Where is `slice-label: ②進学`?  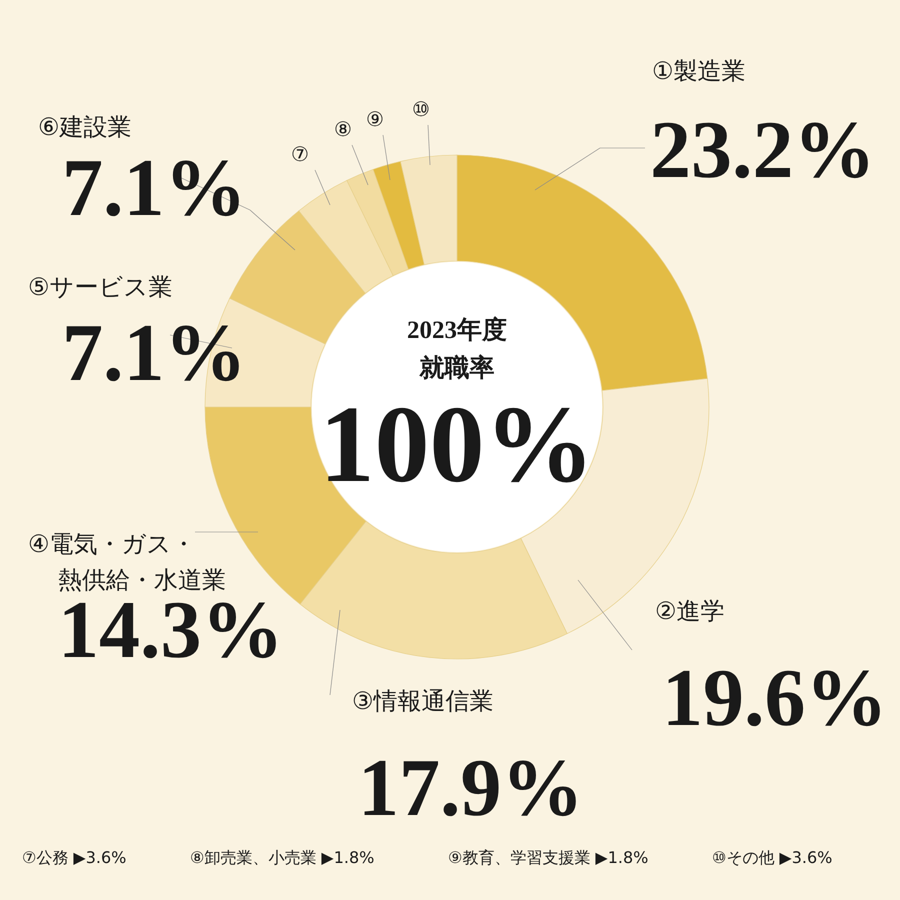
slice-label: ②進学 is located at coordinates (690, 611).